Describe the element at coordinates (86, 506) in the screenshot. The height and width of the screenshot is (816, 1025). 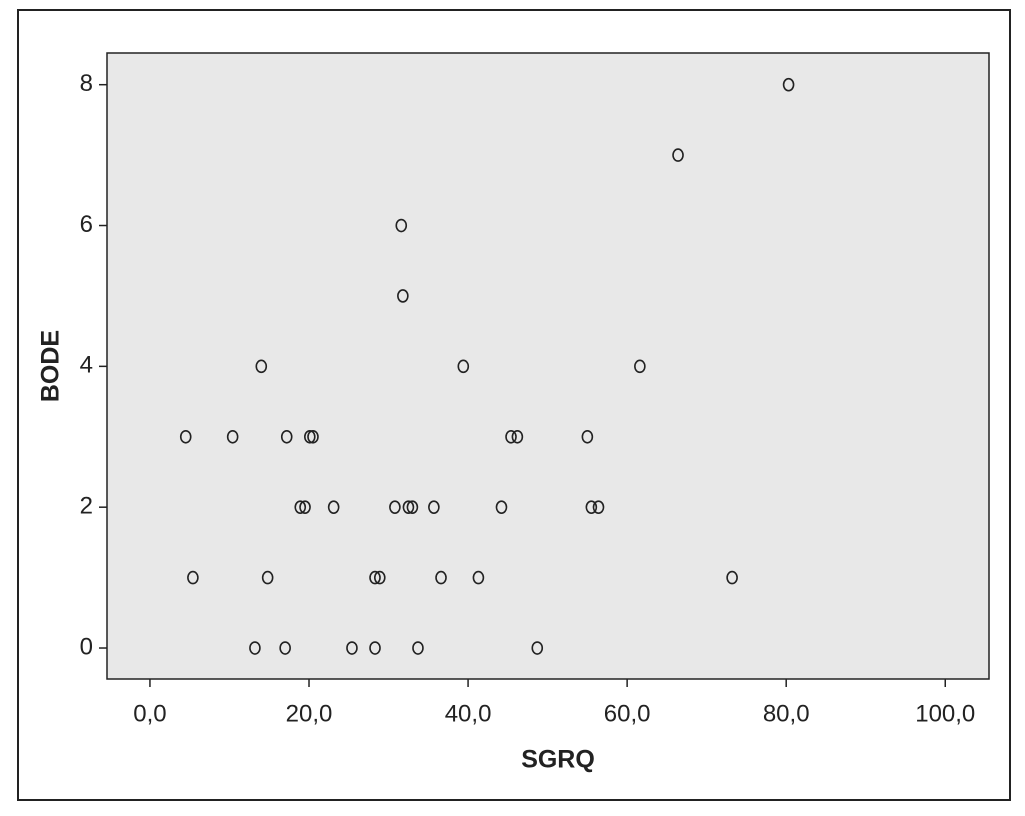
I see `y-tick-label: 2` at that location.